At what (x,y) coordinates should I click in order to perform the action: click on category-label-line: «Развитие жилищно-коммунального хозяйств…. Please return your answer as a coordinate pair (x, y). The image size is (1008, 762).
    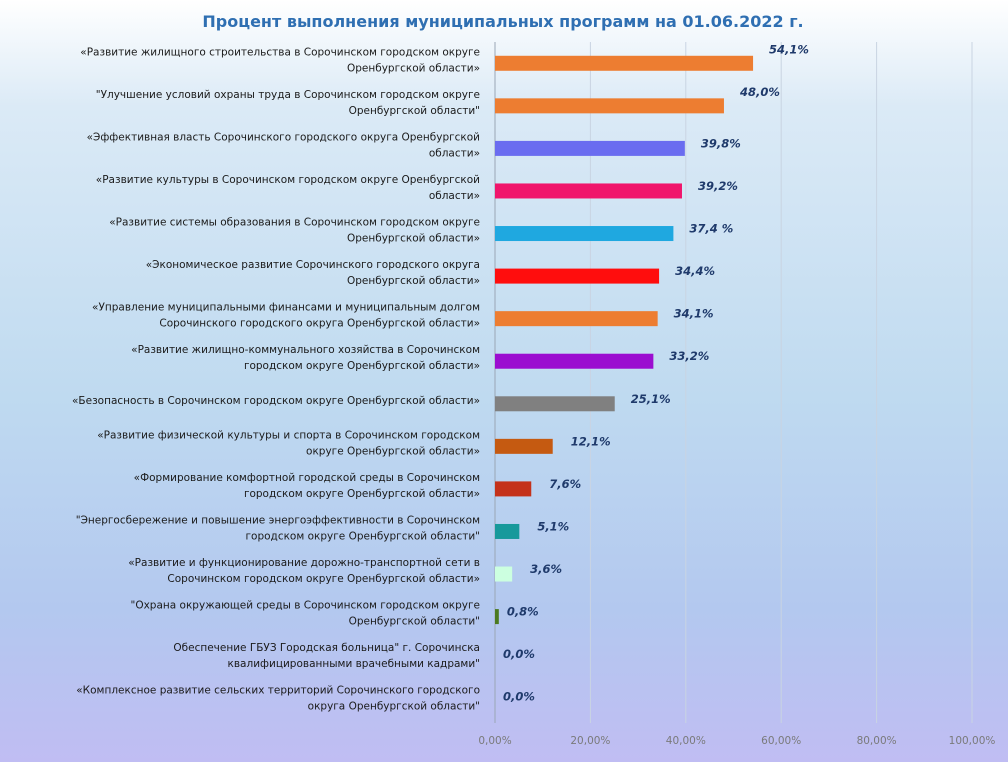
    Looking at the image, I should click on (305, 350).